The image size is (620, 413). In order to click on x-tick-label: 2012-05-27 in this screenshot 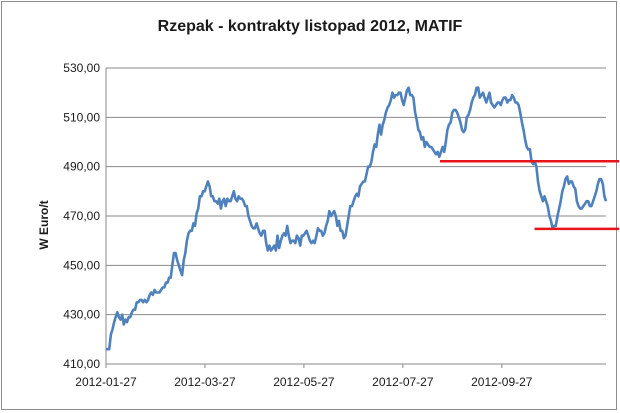, I will do `click(304, 382)`.